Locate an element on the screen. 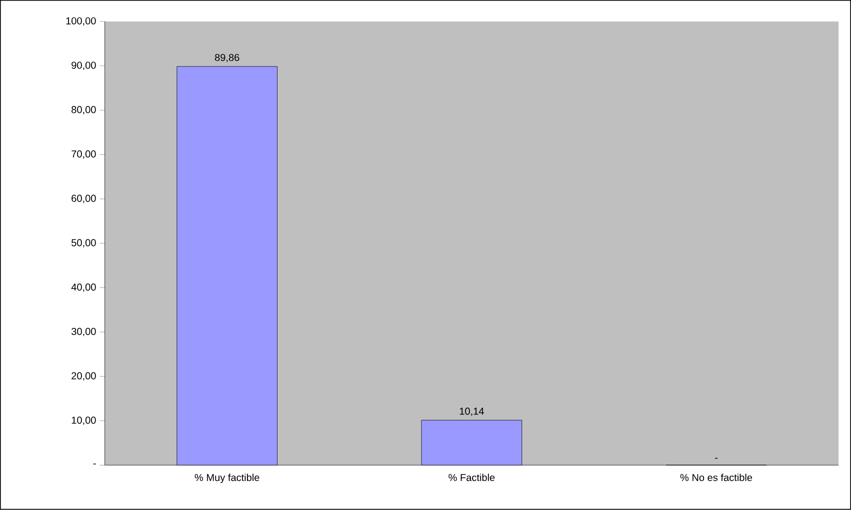 The height and width of the screenshot is (510, 851). y-tick-label: 40,00 is located at coordinates (83, 288).